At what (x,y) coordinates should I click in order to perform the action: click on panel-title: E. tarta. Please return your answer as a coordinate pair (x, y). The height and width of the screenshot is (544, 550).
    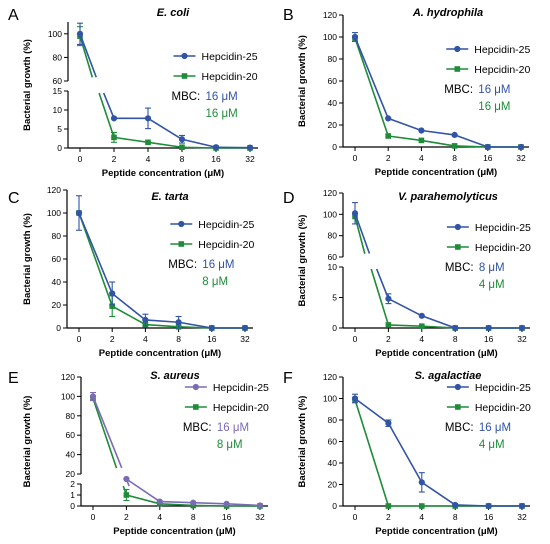
    Looking at the image, I should click on (169, 197).